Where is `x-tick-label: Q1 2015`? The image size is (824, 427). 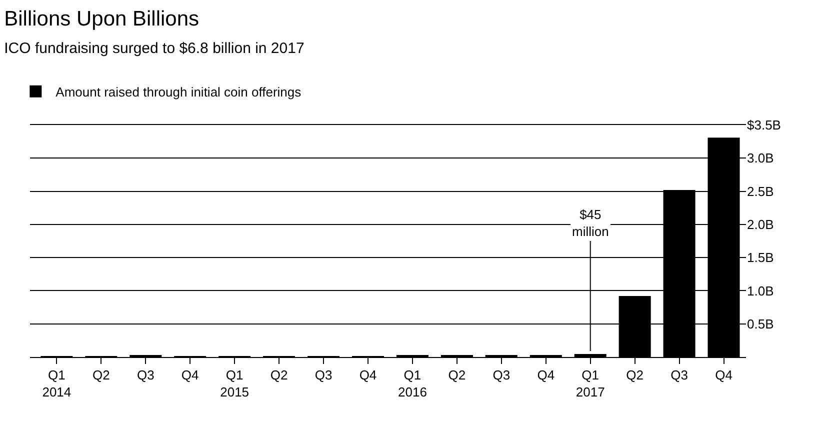 x-tick-label: Q1 2015 is located at coordinates (235, 384).